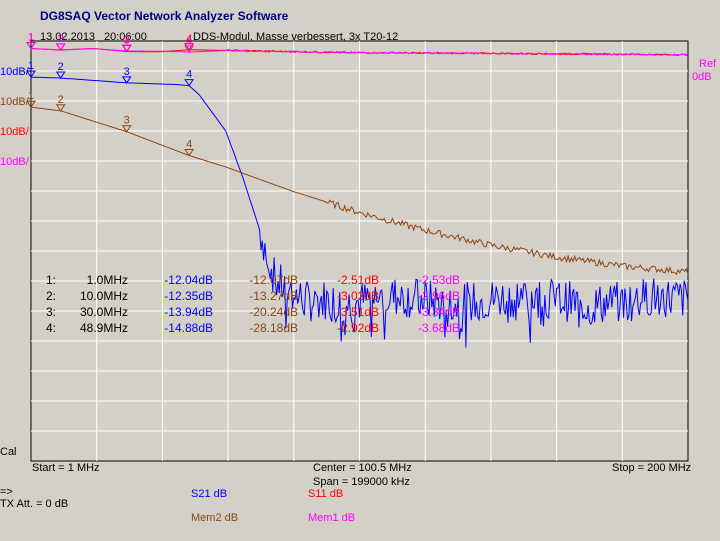 This screenshot has width=720, height=541. Describe the element at coordinates (14, 162) in the screenshot. I see `scale-label-mem1: 10dB/` at that location.